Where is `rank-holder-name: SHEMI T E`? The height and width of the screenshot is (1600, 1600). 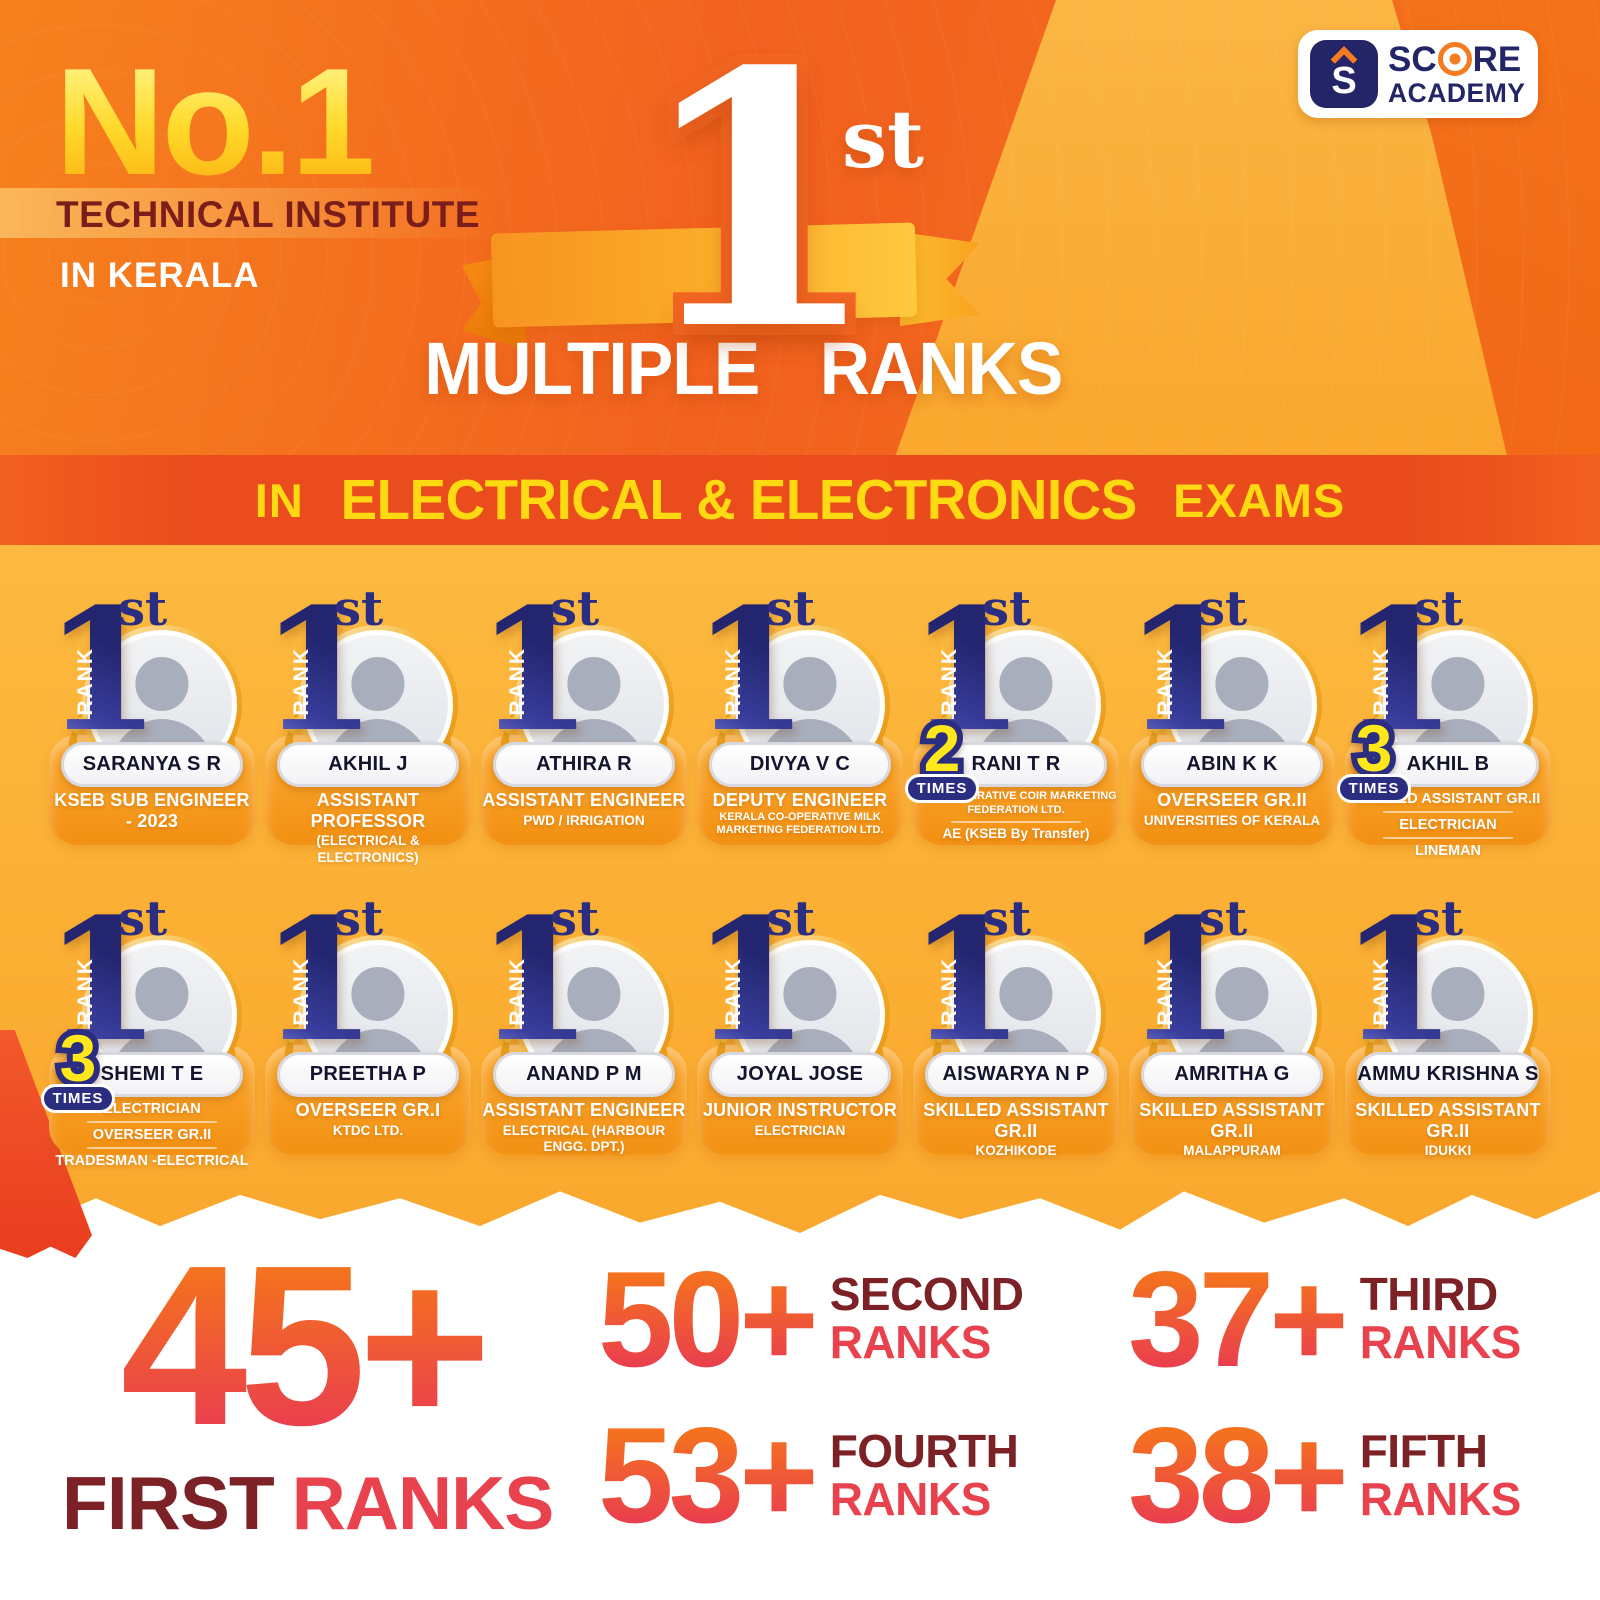 rank-holder-name: SHEMI T E is located at coordinates (152, 1074).